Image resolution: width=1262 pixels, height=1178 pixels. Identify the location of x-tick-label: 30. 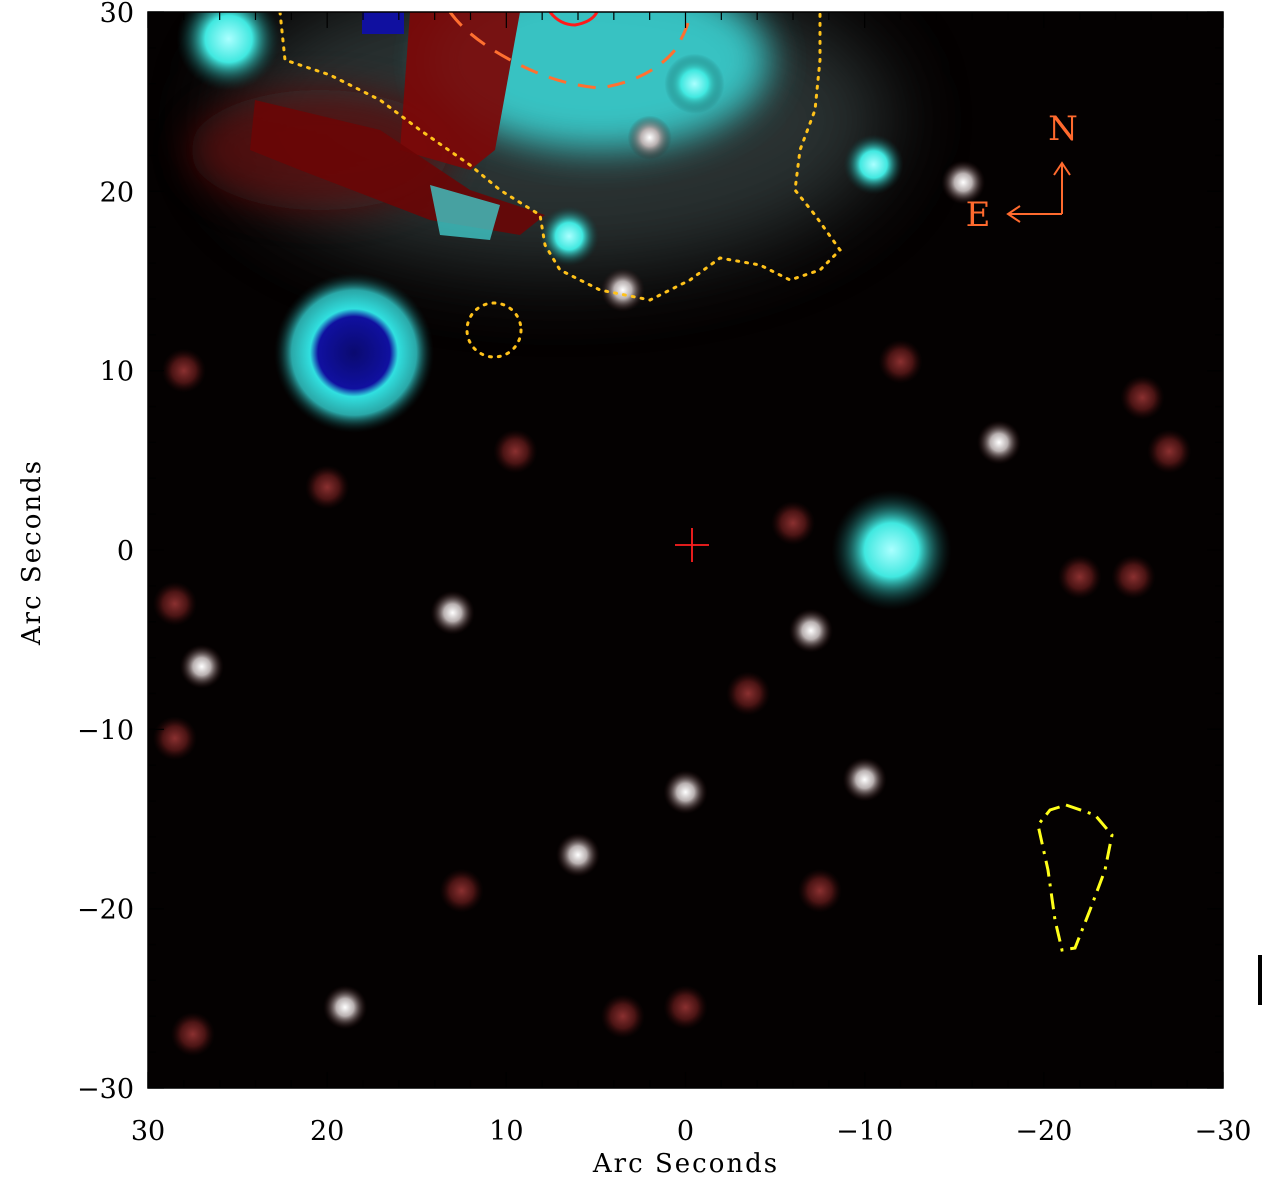
(148, 1131).